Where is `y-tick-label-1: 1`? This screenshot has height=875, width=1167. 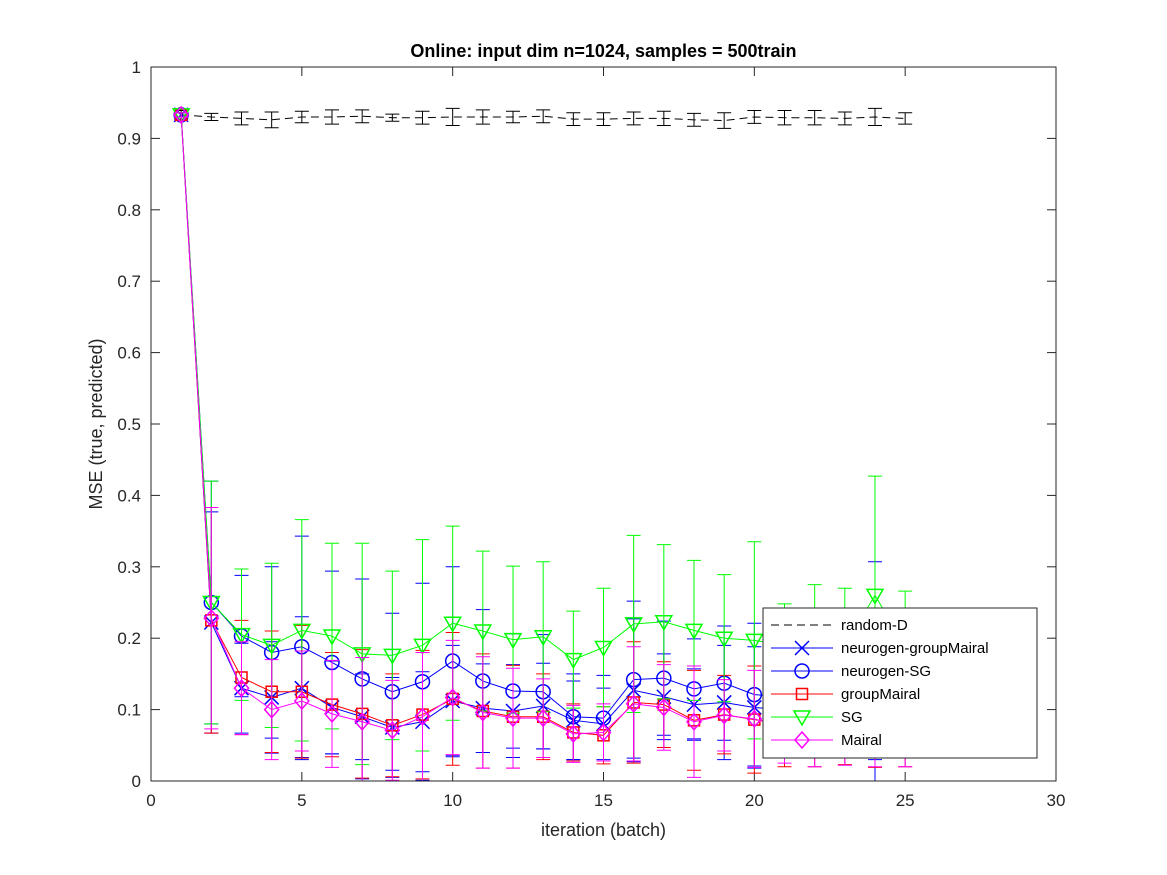 y-tick-label-1: 1 is located at coordinates (136, 67).